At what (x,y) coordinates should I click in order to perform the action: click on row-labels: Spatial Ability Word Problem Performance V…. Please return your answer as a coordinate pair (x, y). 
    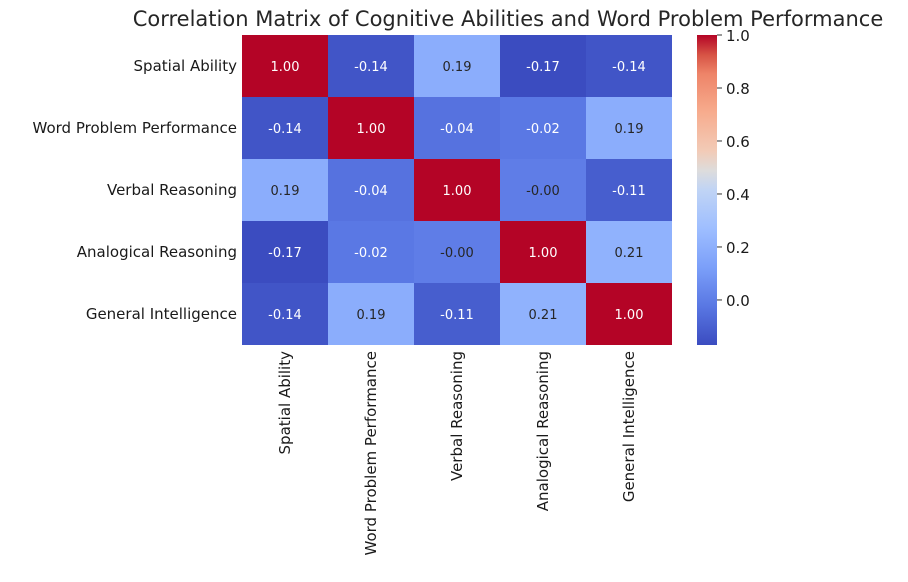
    Looking at the image, I should click on (135, 190).